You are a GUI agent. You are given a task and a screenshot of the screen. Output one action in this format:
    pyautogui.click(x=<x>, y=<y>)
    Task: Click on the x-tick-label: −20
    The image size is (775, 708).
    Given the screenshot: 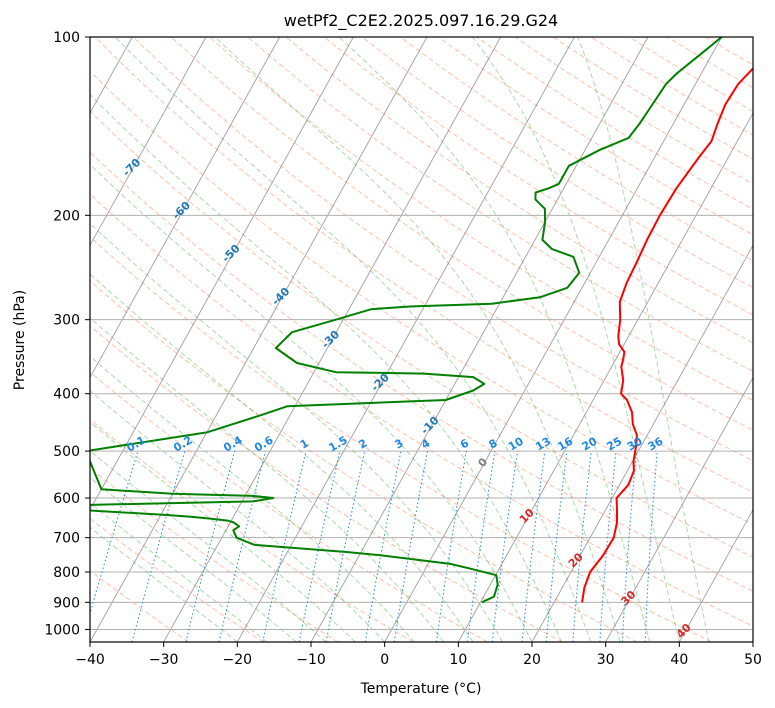 What is the action you would take?
    pyautogui.click(x=238, y=660)
    